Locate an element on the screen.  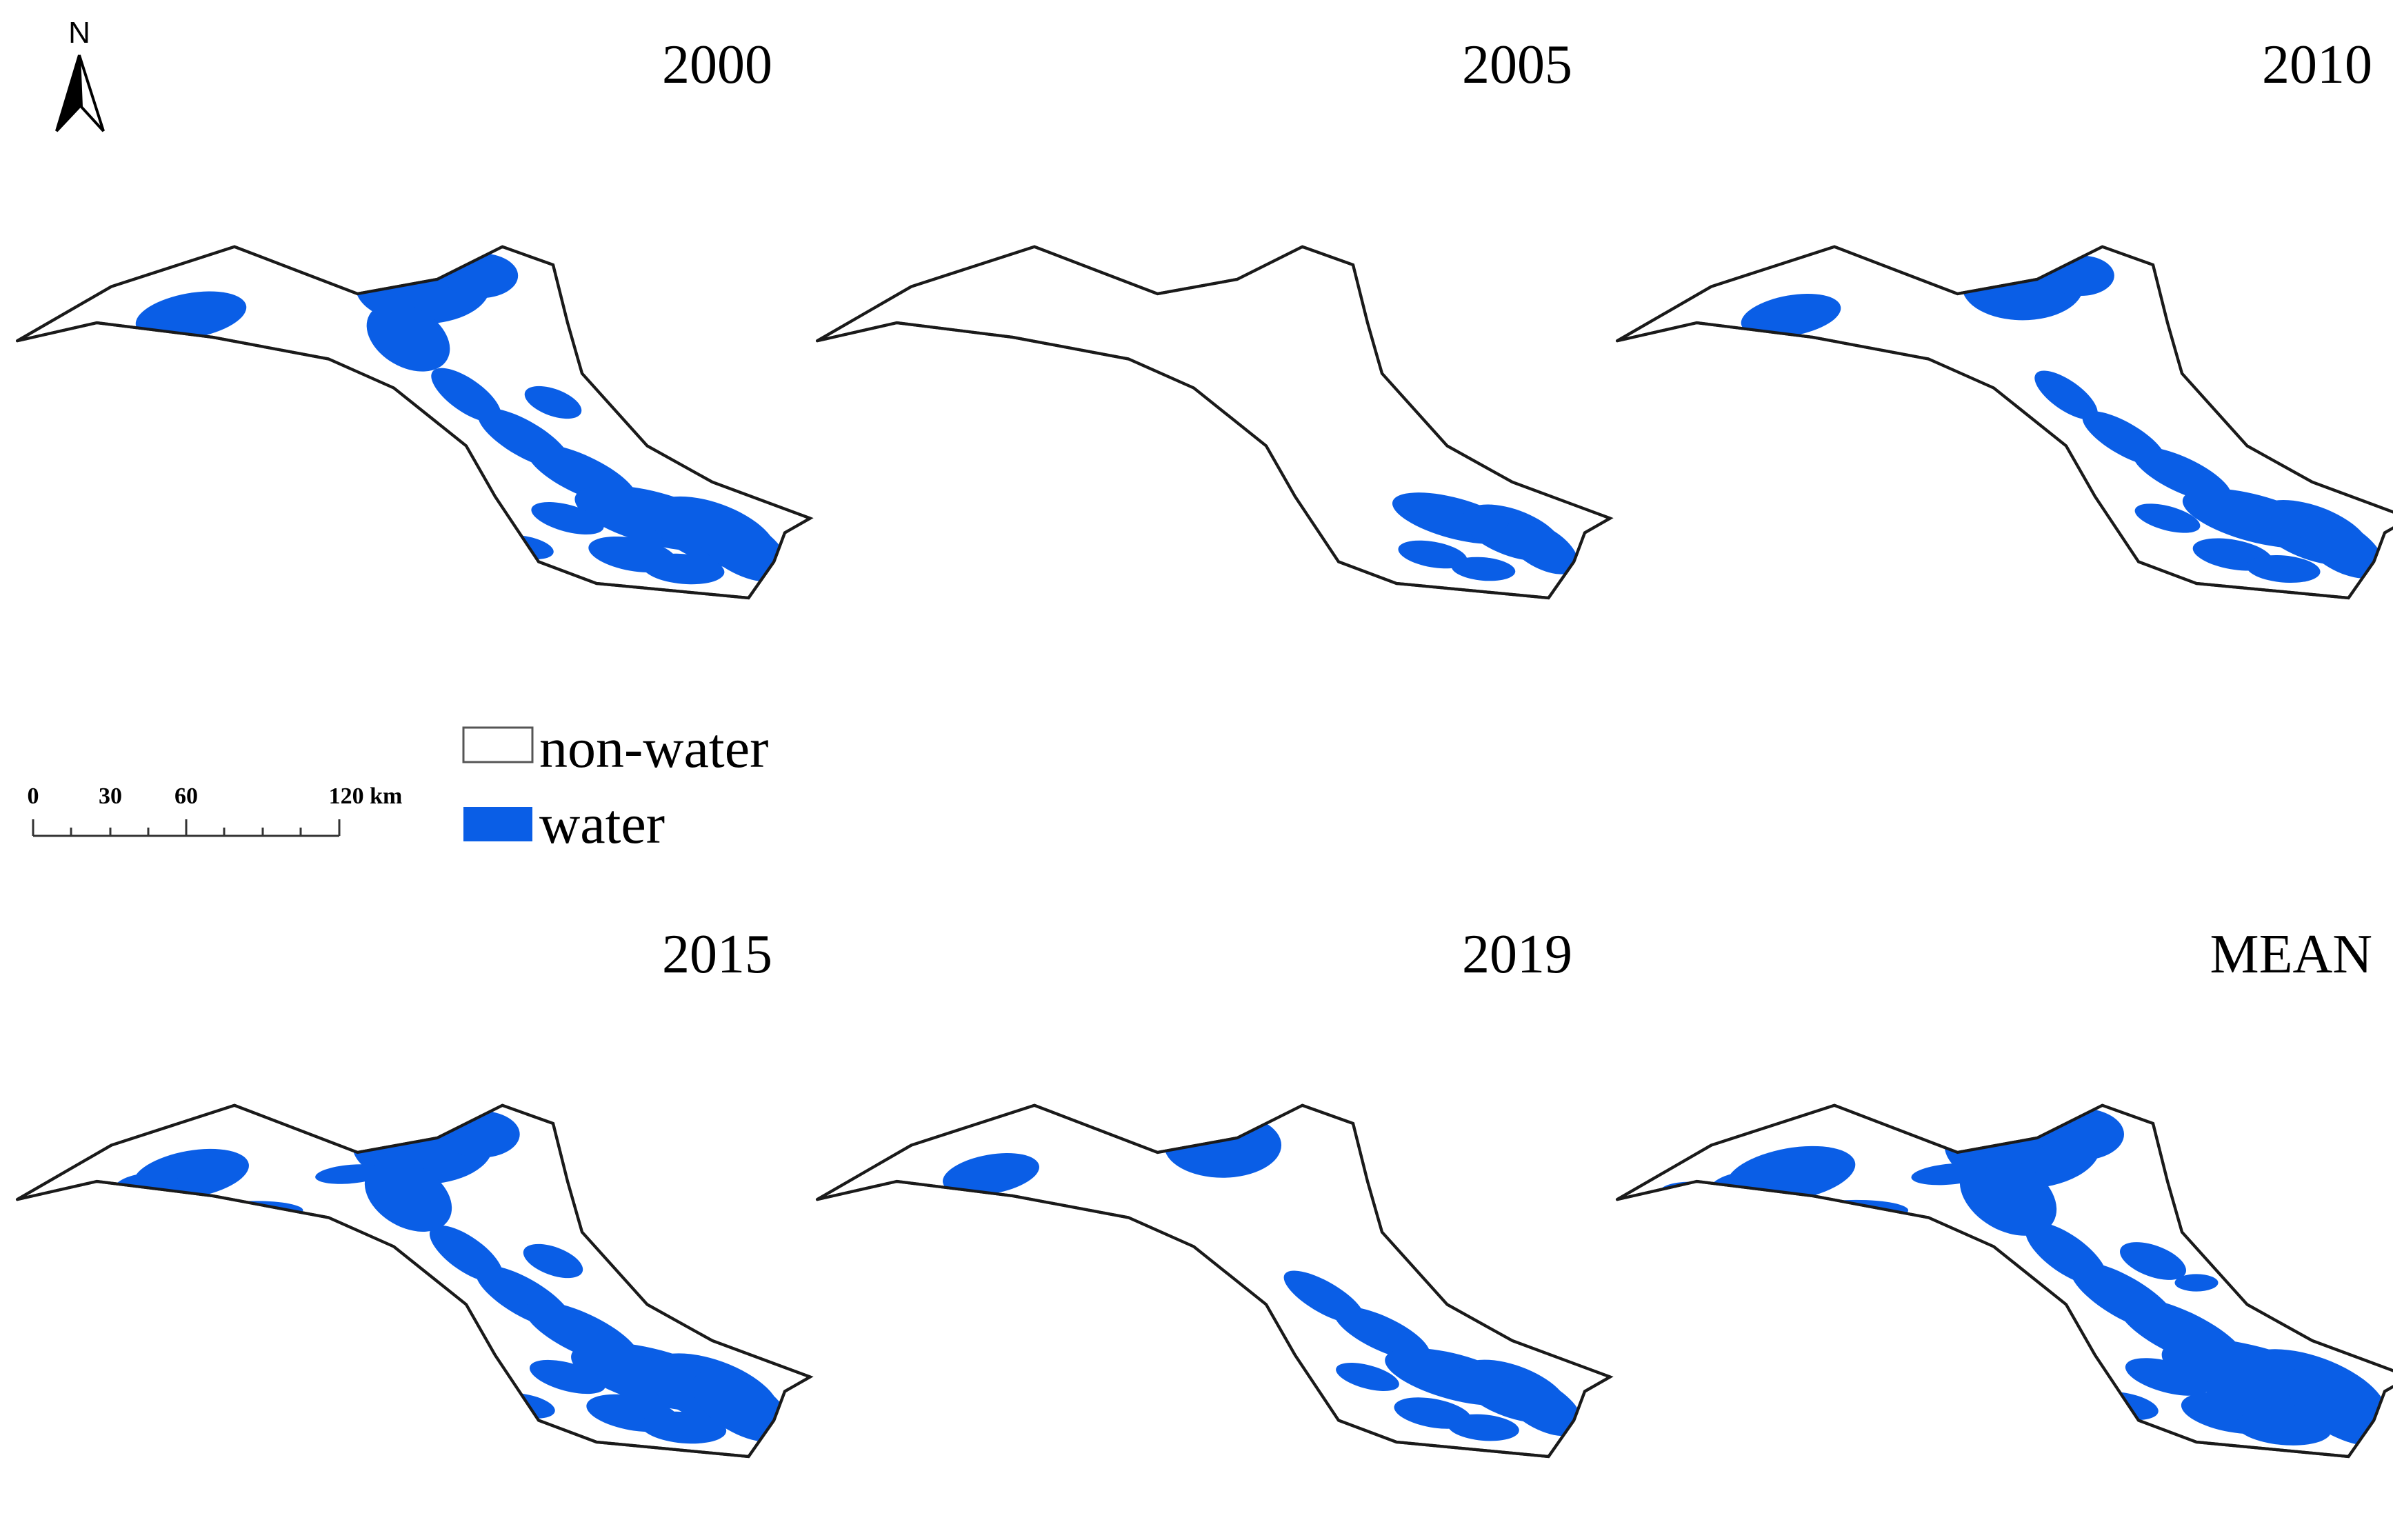
map-panel-2010 is located at coordinates (2005, 422).